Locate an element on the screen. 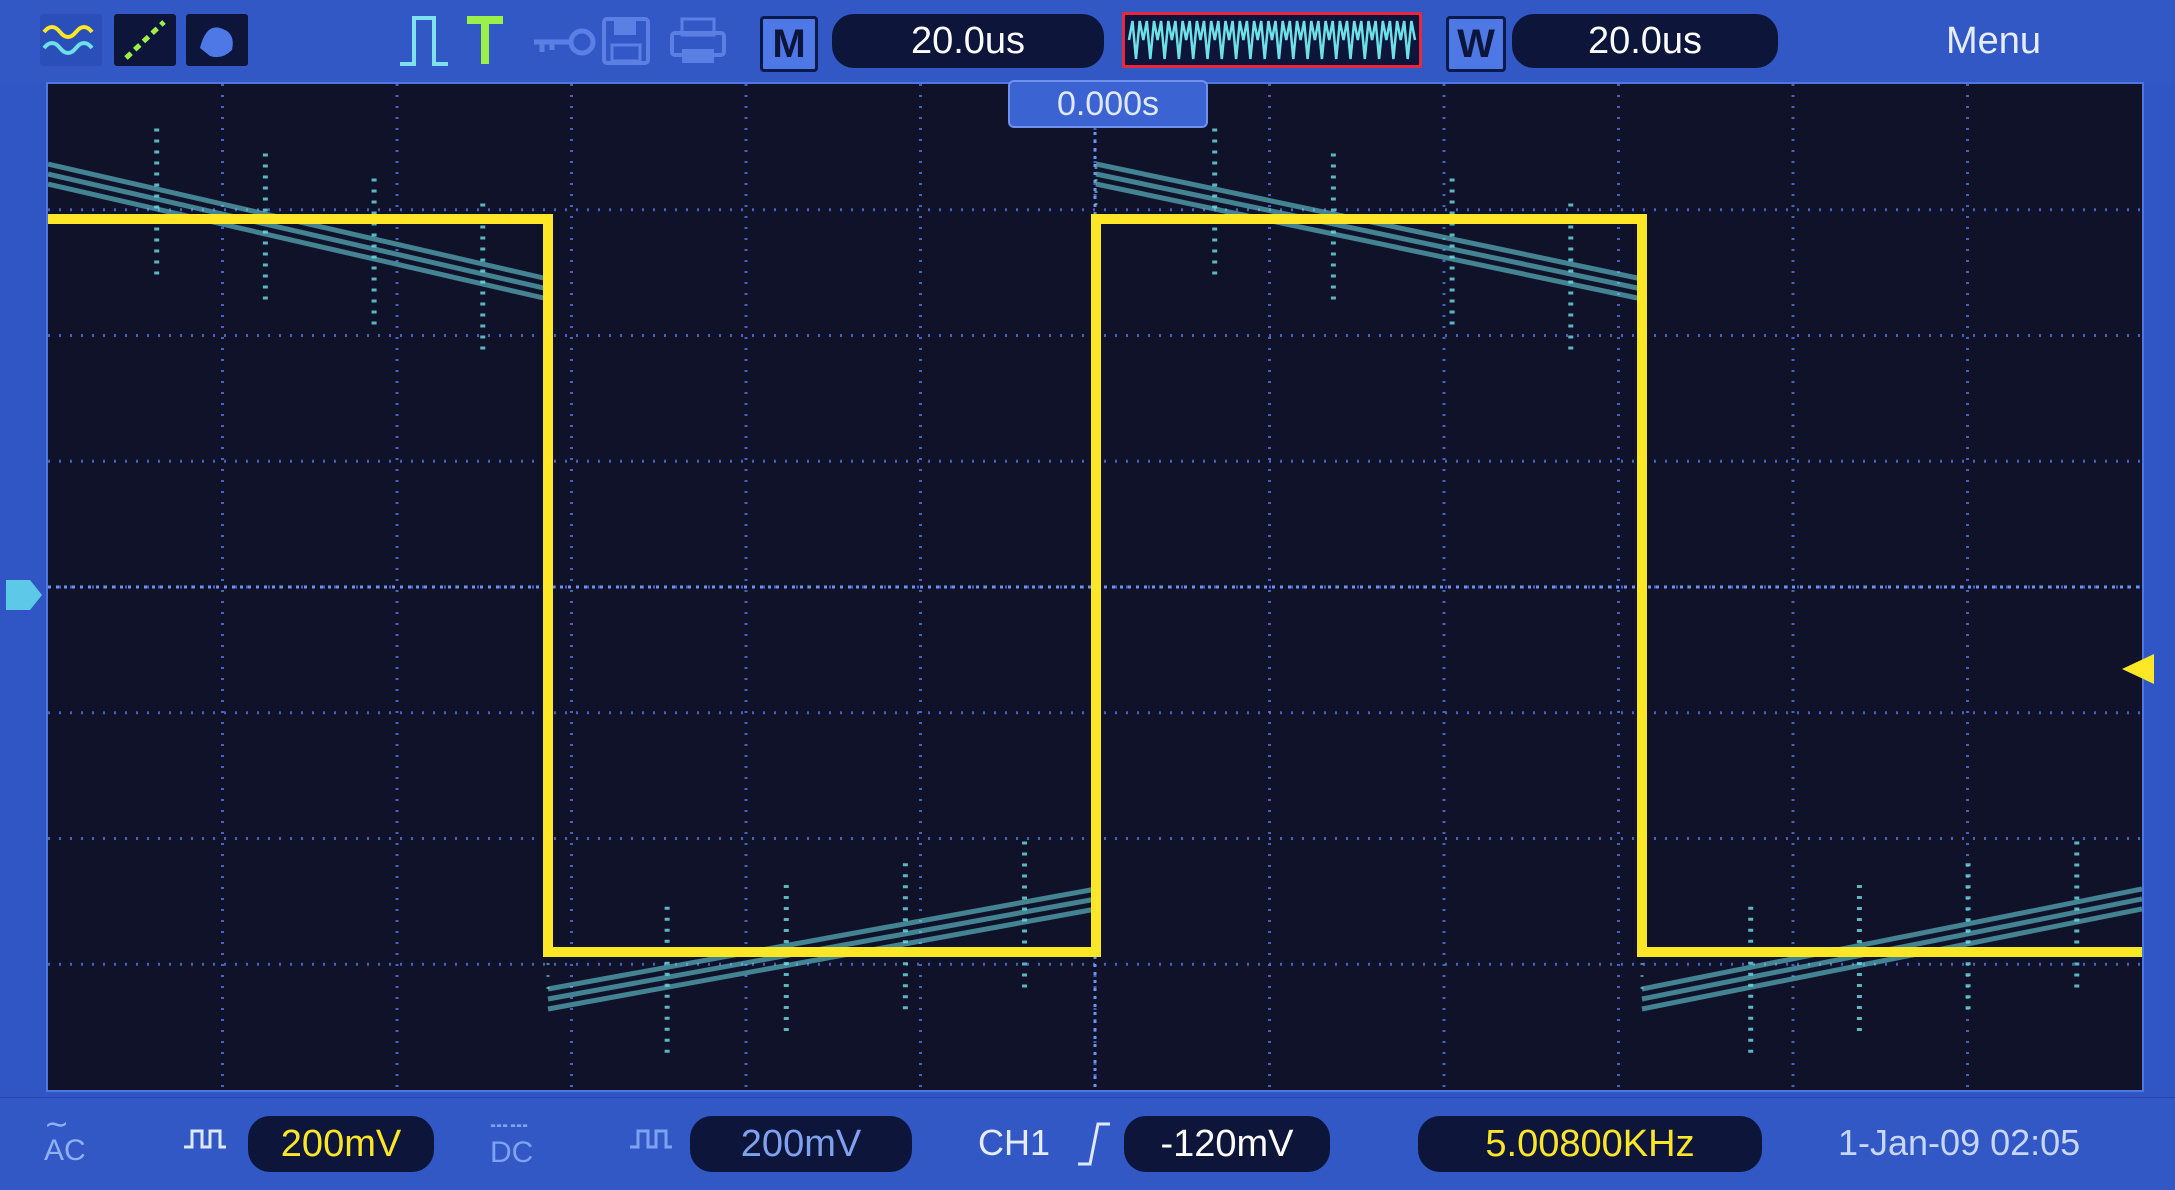 Image resolution: width=2175 pixels, height=1190 pixels. trigger-t-icon is located at coordinates (485, 40).